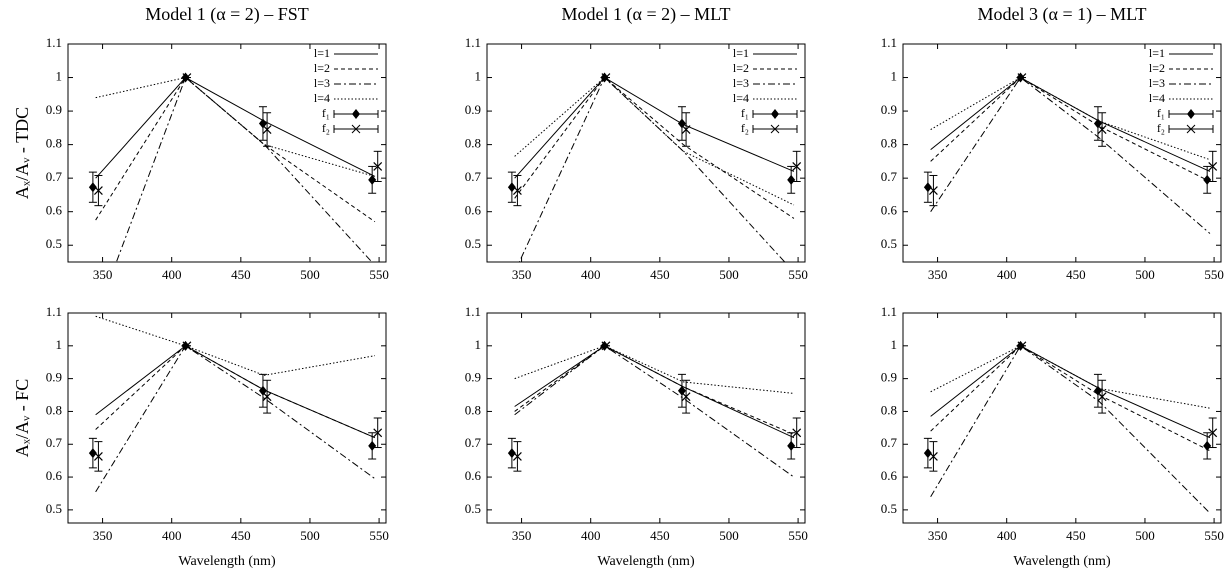 This screenshot has width=1225, height=573. What do you see at coordinates (741, 83) in the screenshot?
I see `legend-label: l=3` at bounding box center [741, 83].